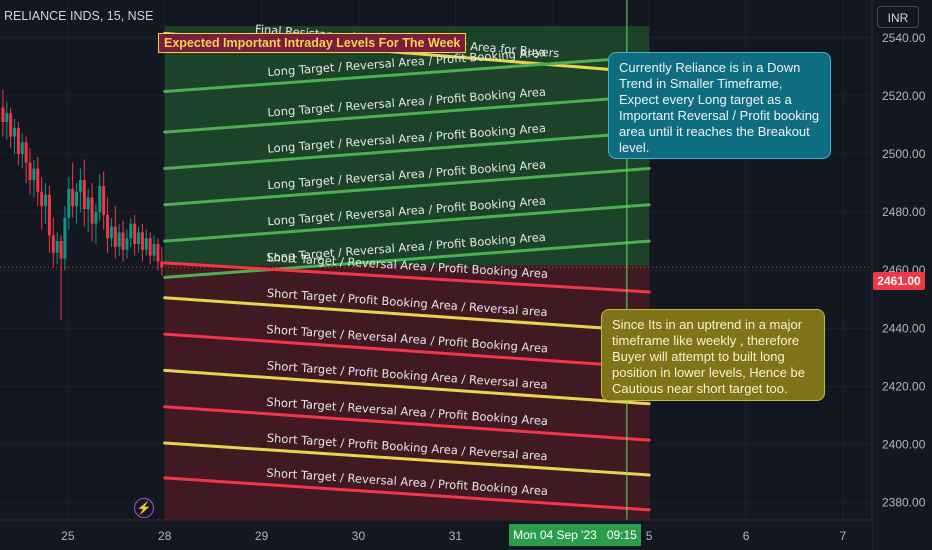 This screenshot has height=550, width=932. What do you see at coordinates (165, 536) in the screenshot?
I see `time-tick-label: 28` at bounding box center [165, 536].